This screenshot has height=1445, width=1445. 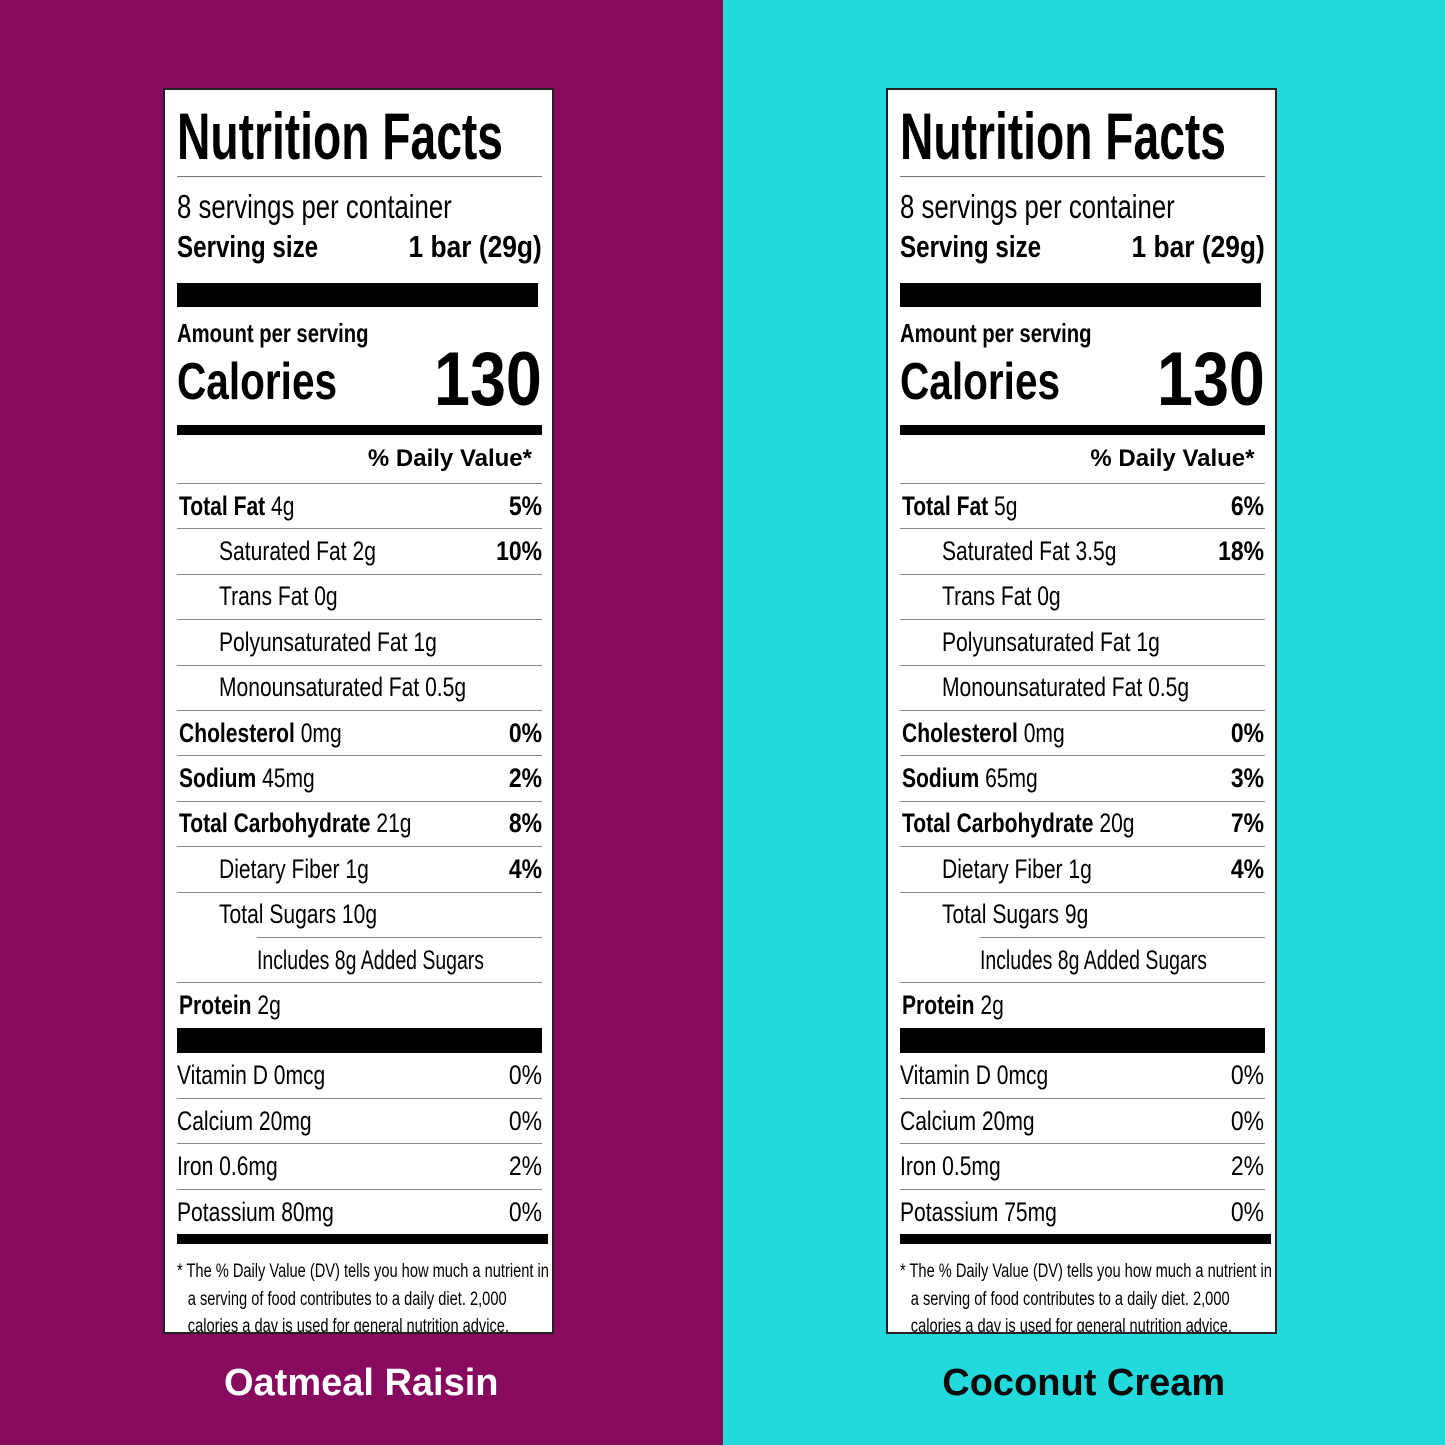 I want to click on nutrient-row: Monounsaturated Fat 0.5g, so click(x=1082, y=687).